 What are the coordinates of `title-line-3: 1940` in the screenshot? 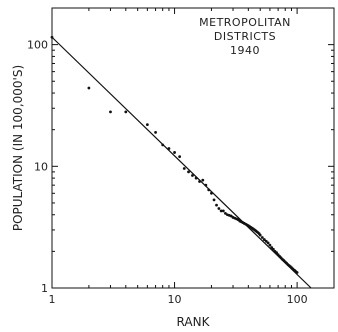 It's located at (245, 50).